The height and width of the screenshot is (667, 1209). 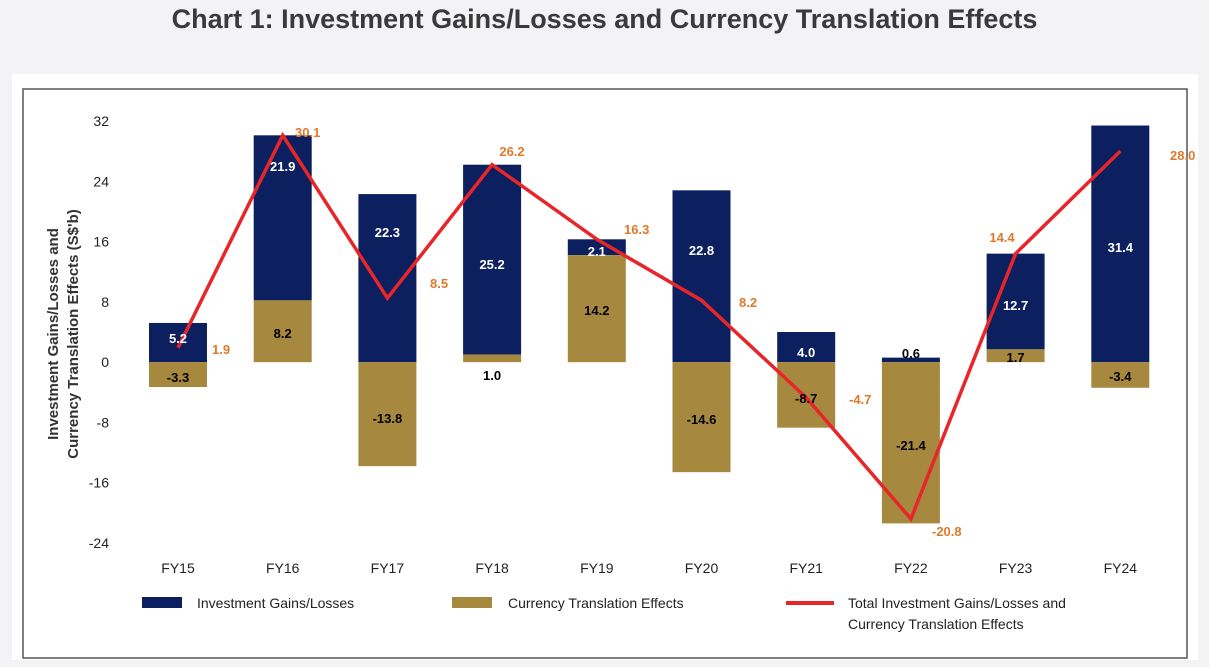 I want to click on investment-data-label: 2.1, so click(x=597, y=251).